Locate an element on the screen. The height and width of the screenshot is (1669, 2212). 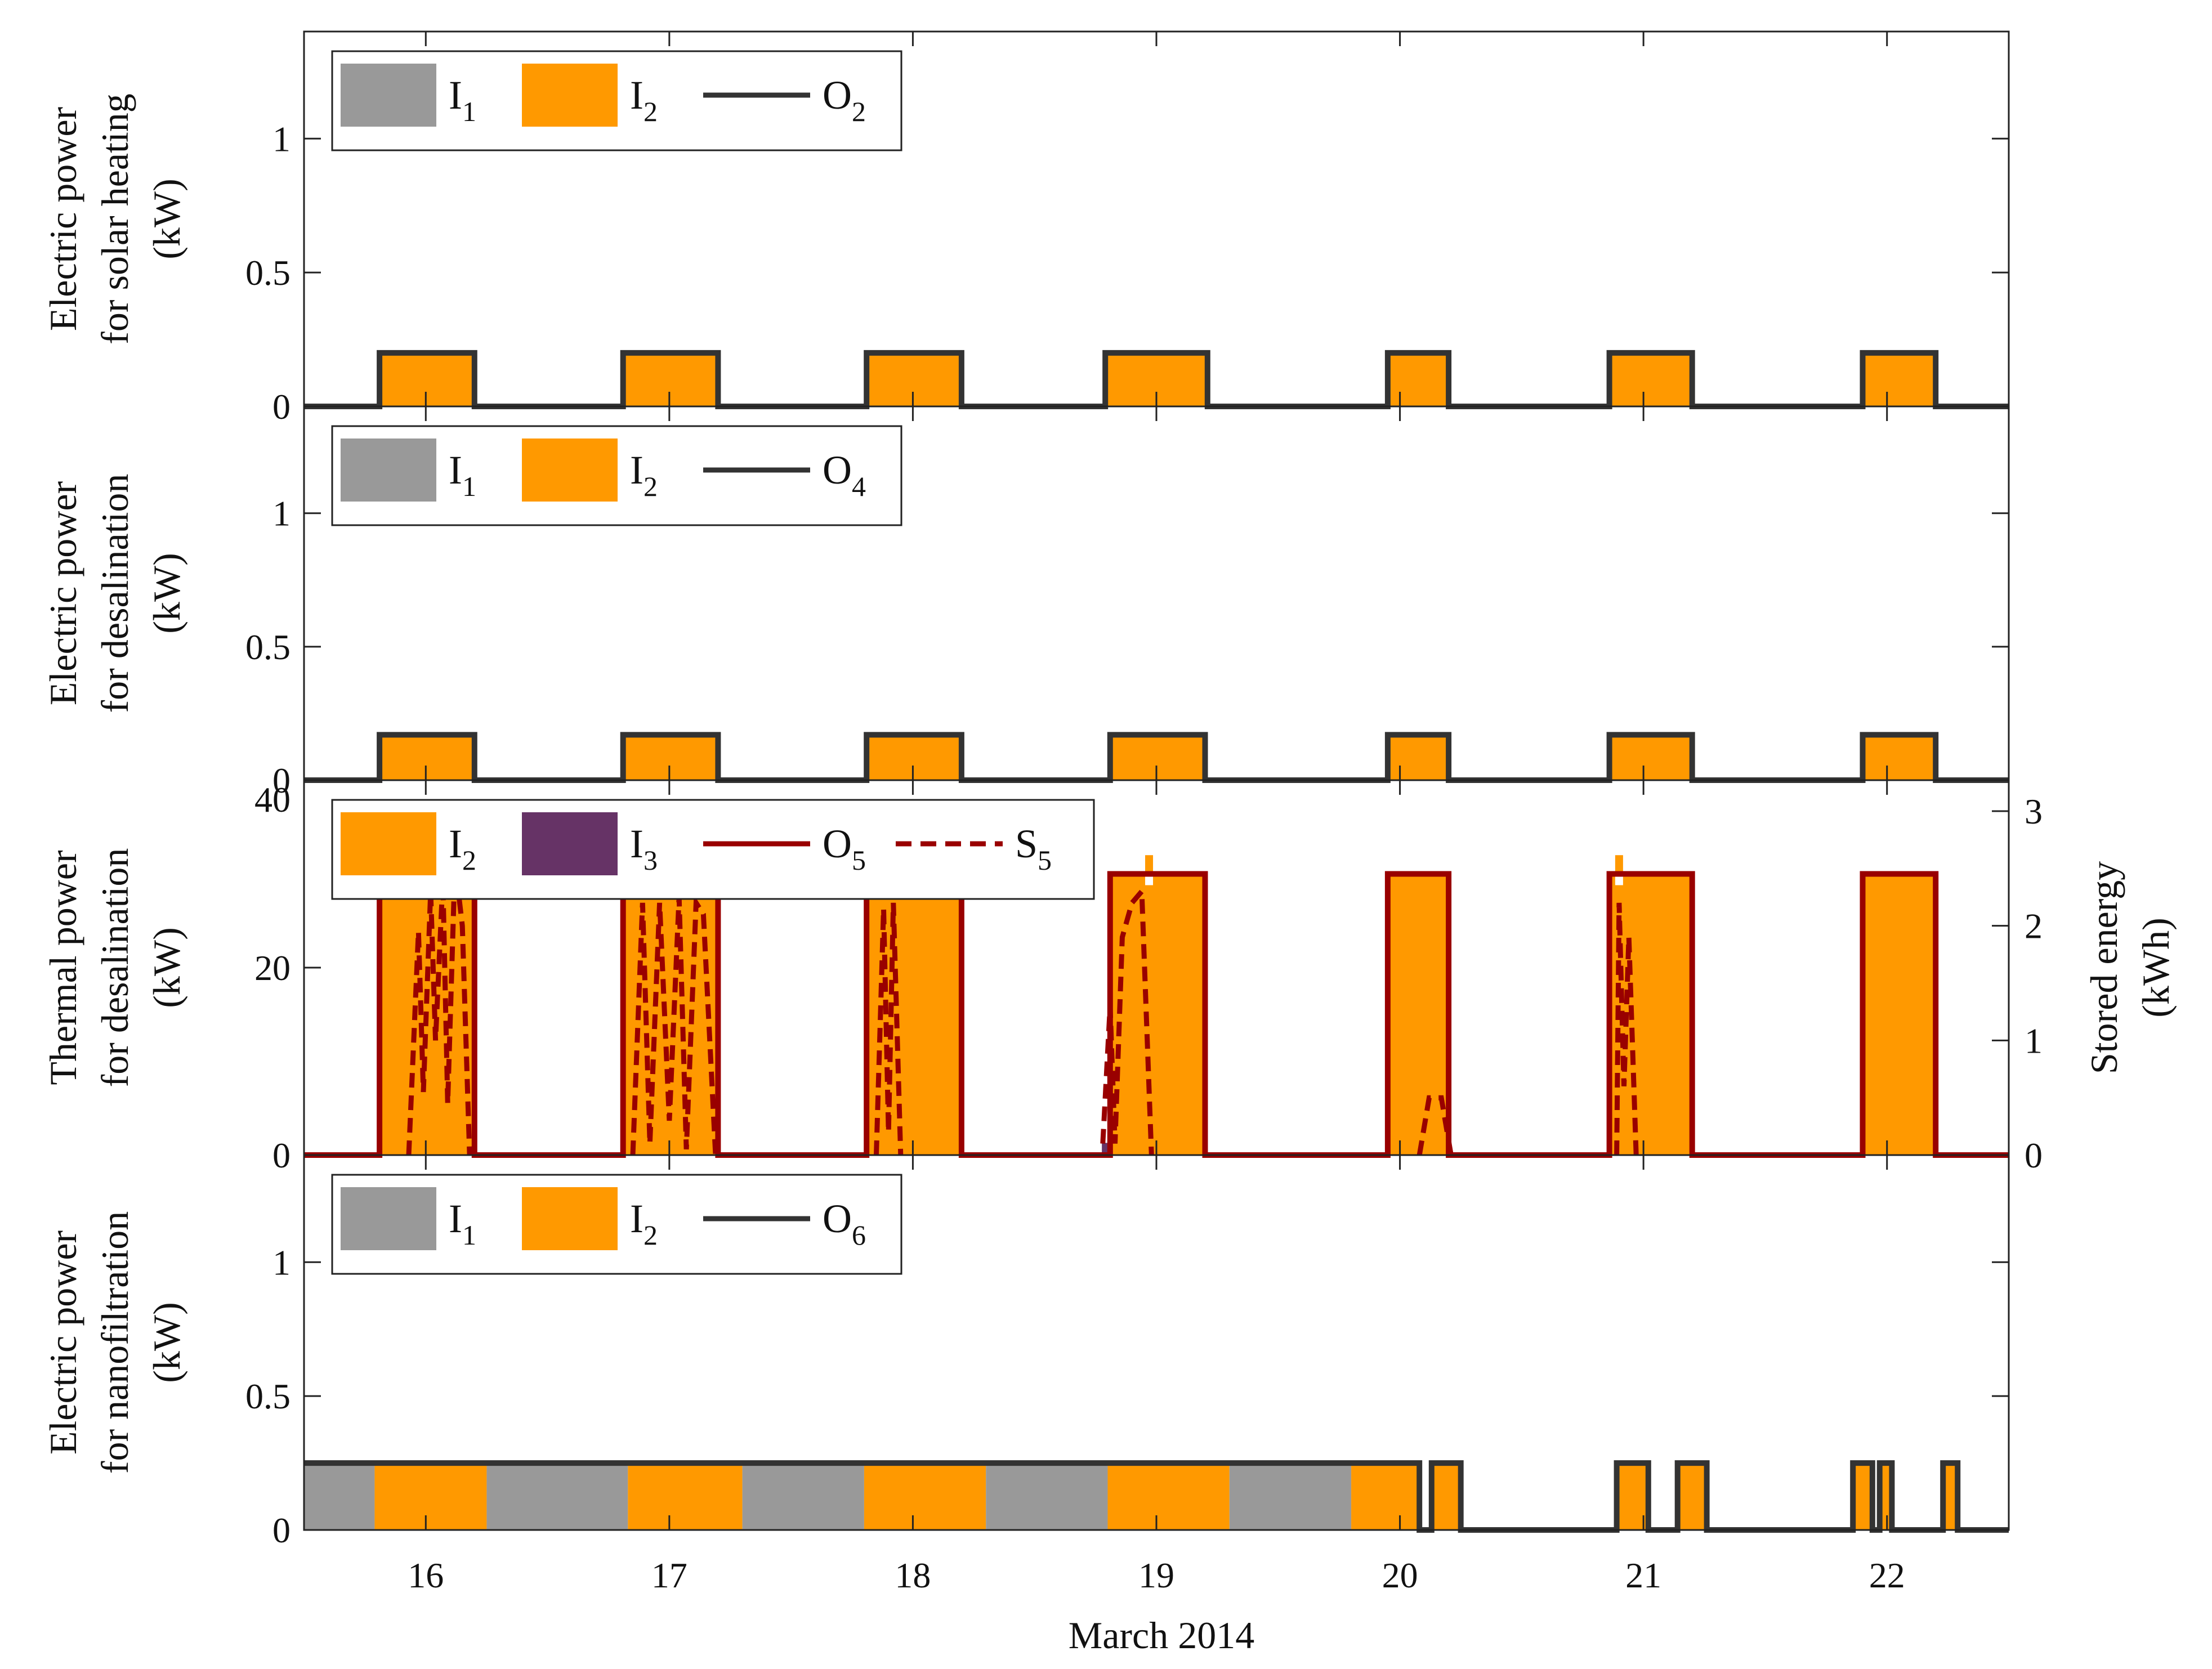
legend-label-sub: 6 is located at coordinates (859, 1235).